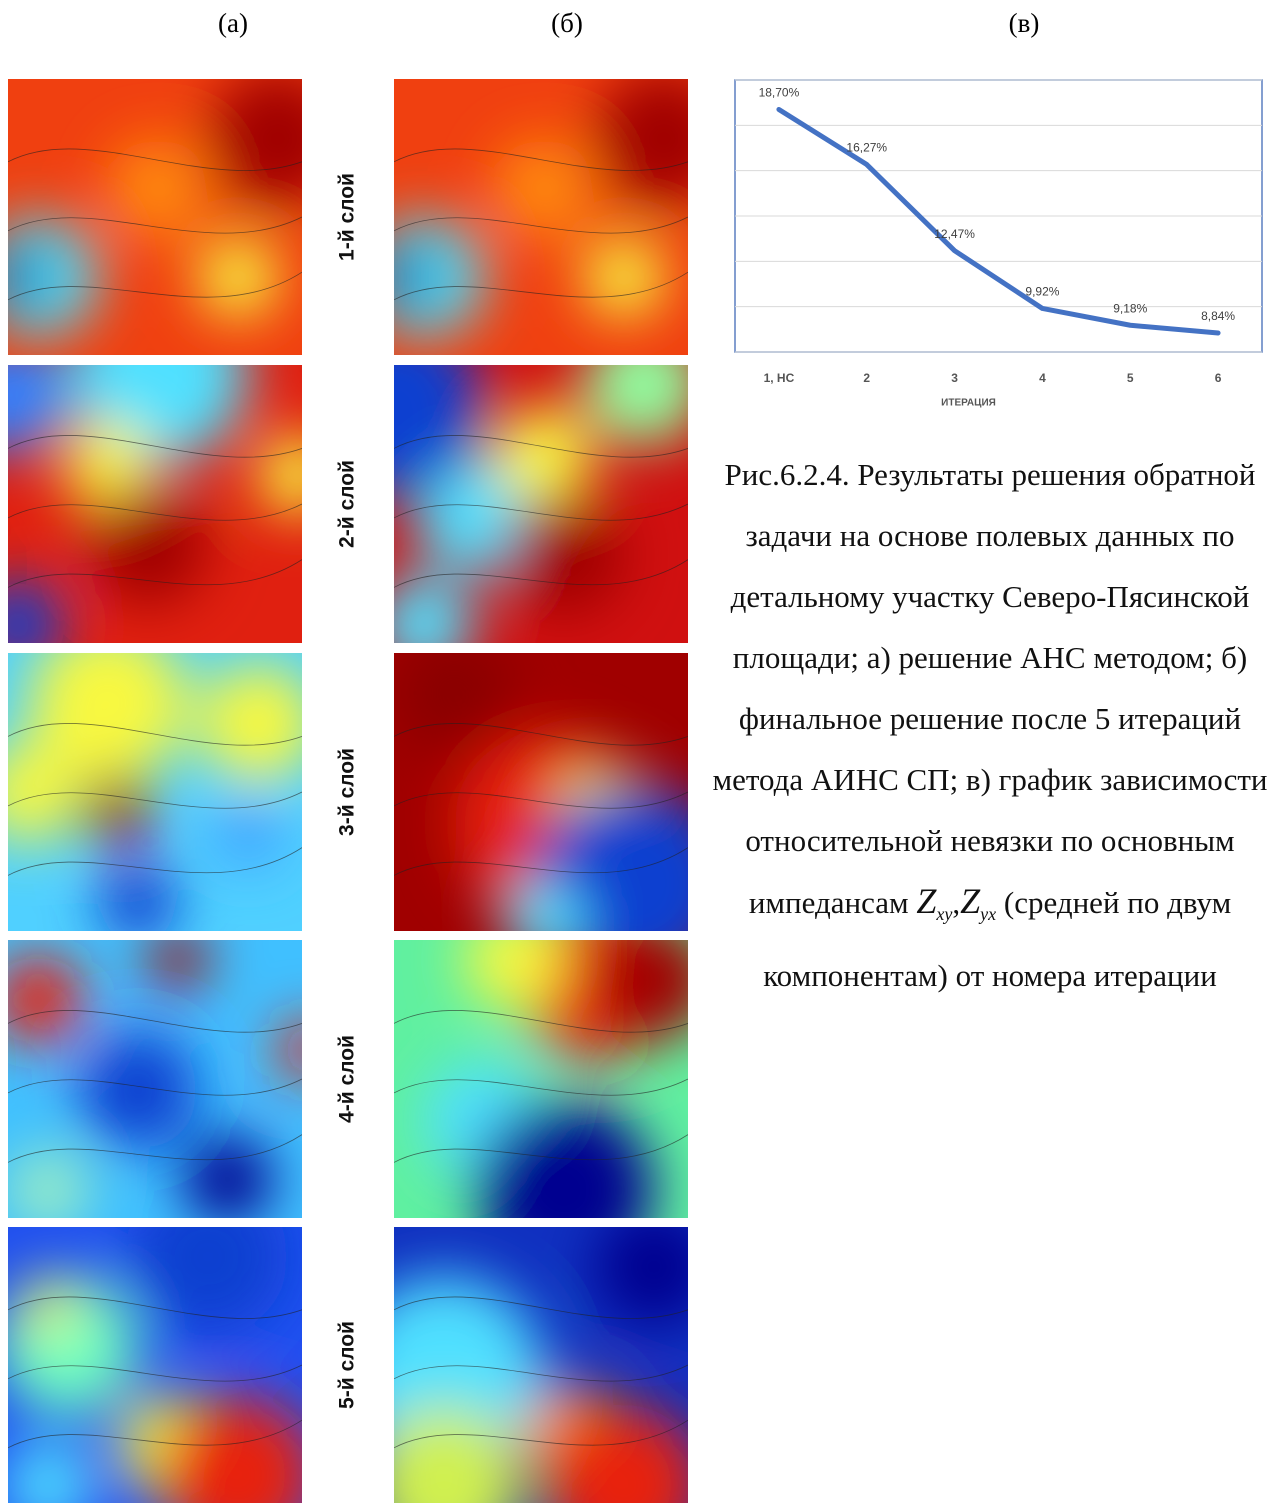  What do you see at coordinates (347, 1365) in the screenshot?
I see `layer-label: 5-й слой` at bounding box center [347, 1365].